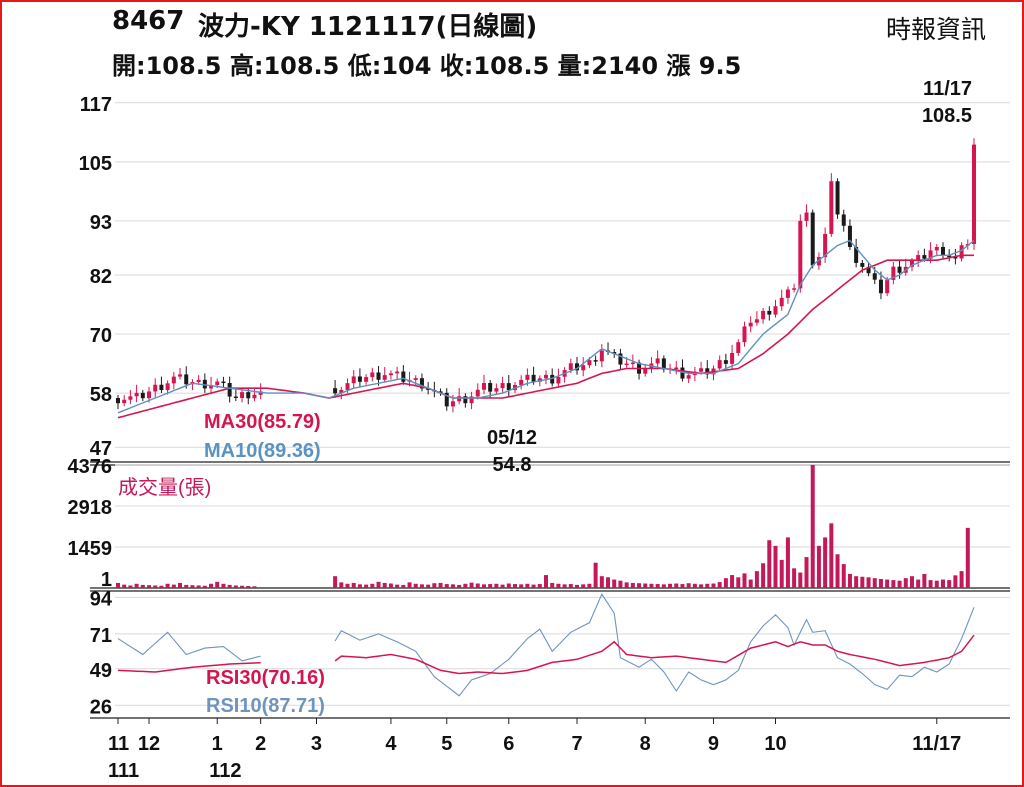 This screenshot has width=1024, height=787. Describe the element at coordinates (106, 580) in the screenshot. I see `volume-tick-label: 1` at that location.